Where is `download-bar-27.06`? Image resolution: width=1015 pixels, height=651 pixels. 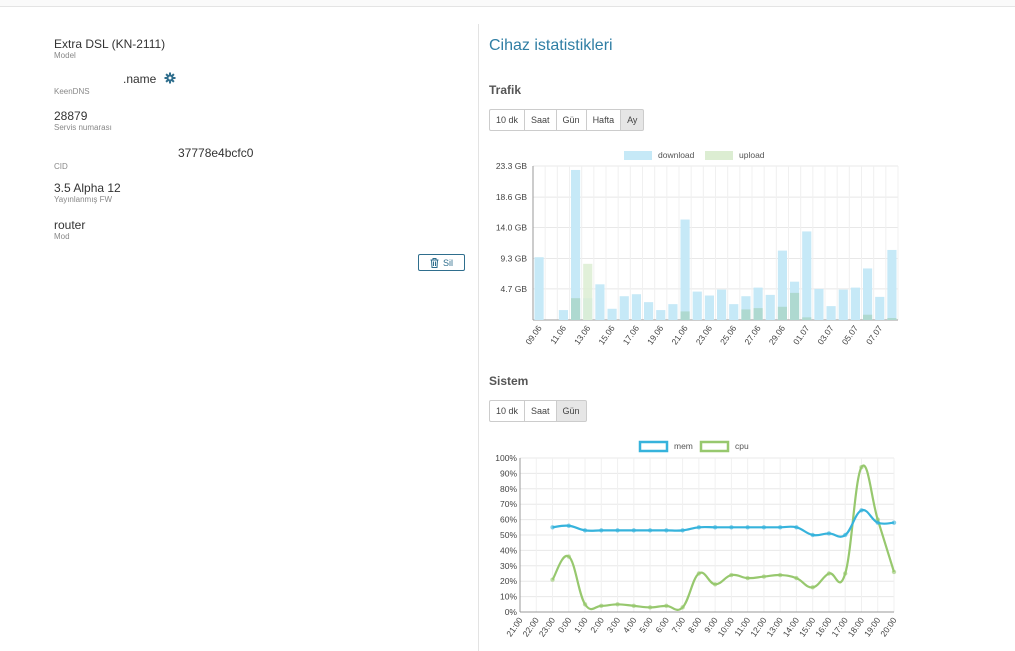 download-bar-27.06 is located at coordinates (758, 303).